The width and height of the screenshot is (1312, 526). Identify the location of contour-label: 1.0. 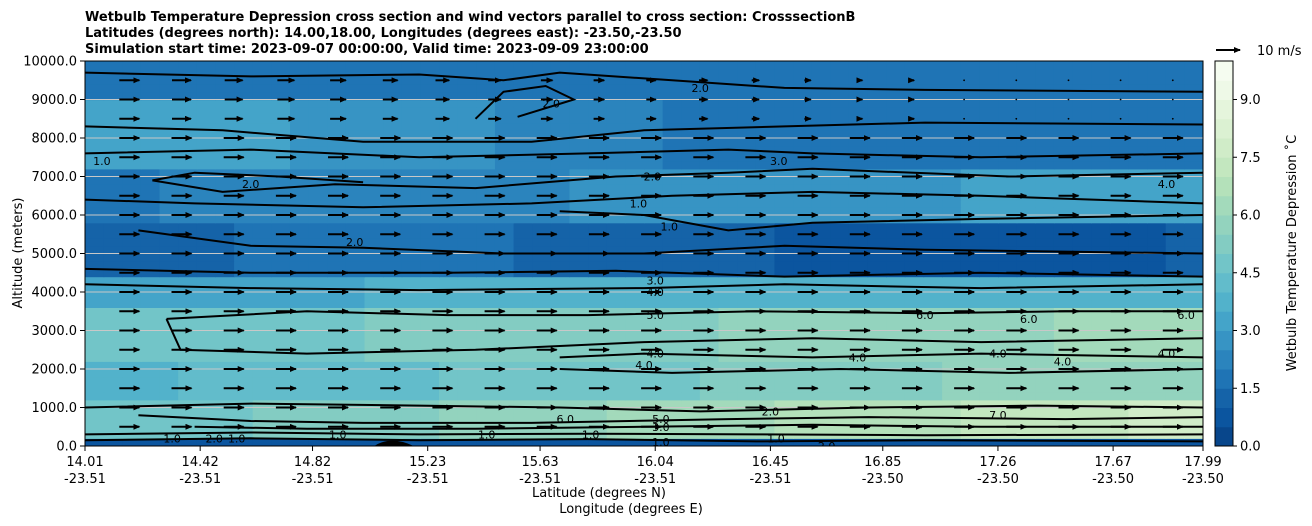
(670, 227).